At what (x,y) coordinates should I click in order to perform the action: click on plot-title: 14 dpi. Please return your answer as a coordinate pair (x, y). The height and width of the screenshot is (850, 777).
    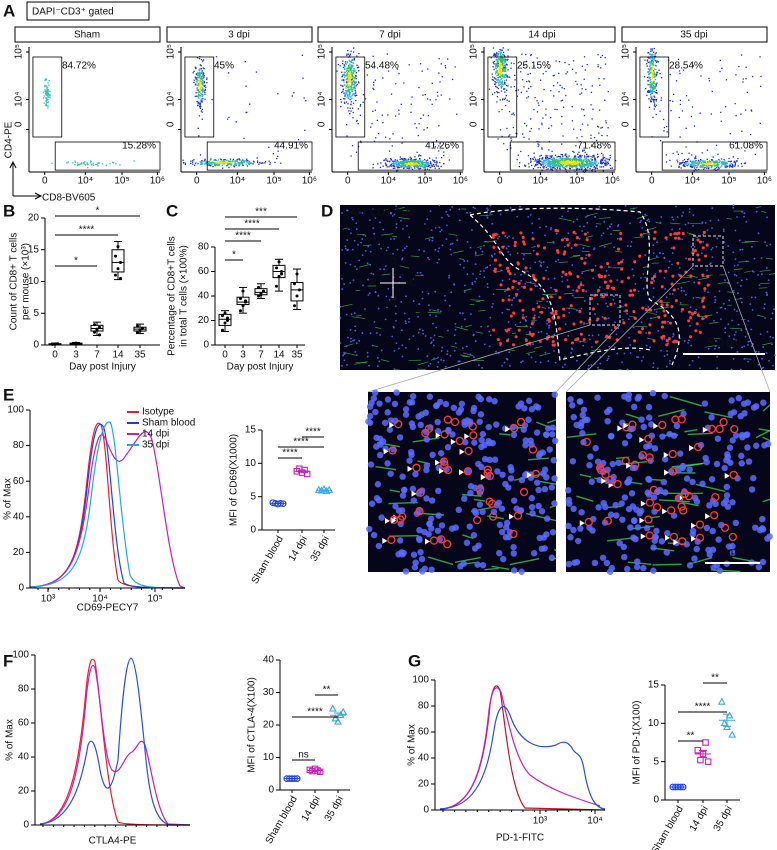
    Looking at the image, I should click on (541, 35).